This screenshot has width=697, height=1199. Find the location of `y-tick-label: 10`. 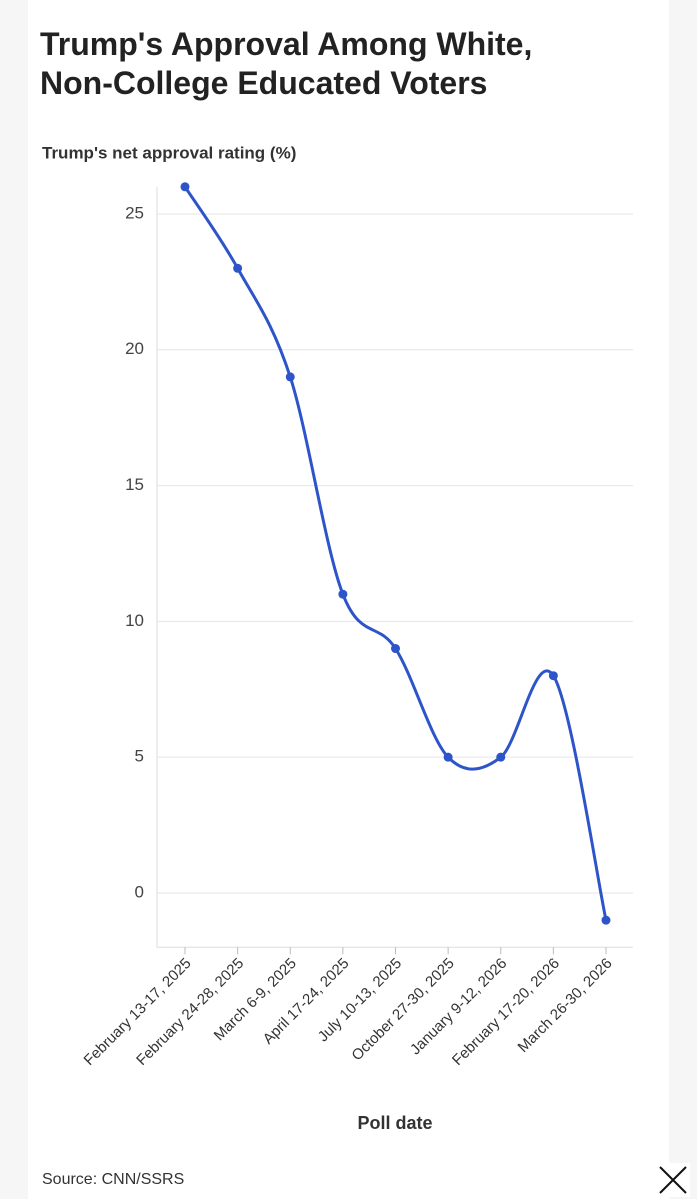

y-tick-label: 10 is located at coordinates (134, 620).